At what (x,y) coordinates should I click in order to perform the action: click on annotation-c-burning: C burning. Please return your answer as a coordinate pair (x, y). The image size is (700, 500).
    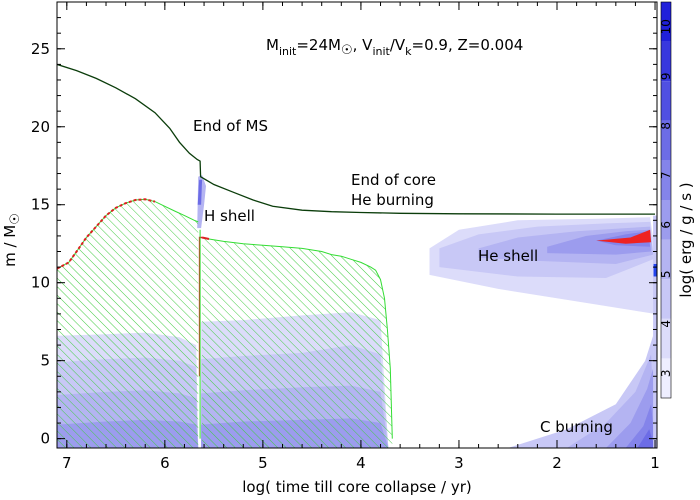
    Looking at the image, I should click on (576, 427).